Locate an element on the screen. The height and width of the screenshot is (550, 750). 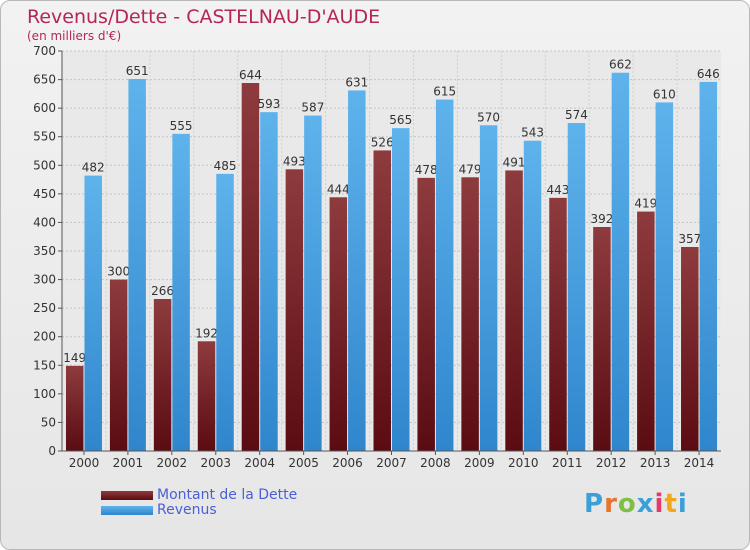
x-tick-label: 2006 is located at coordinates (347, 463).